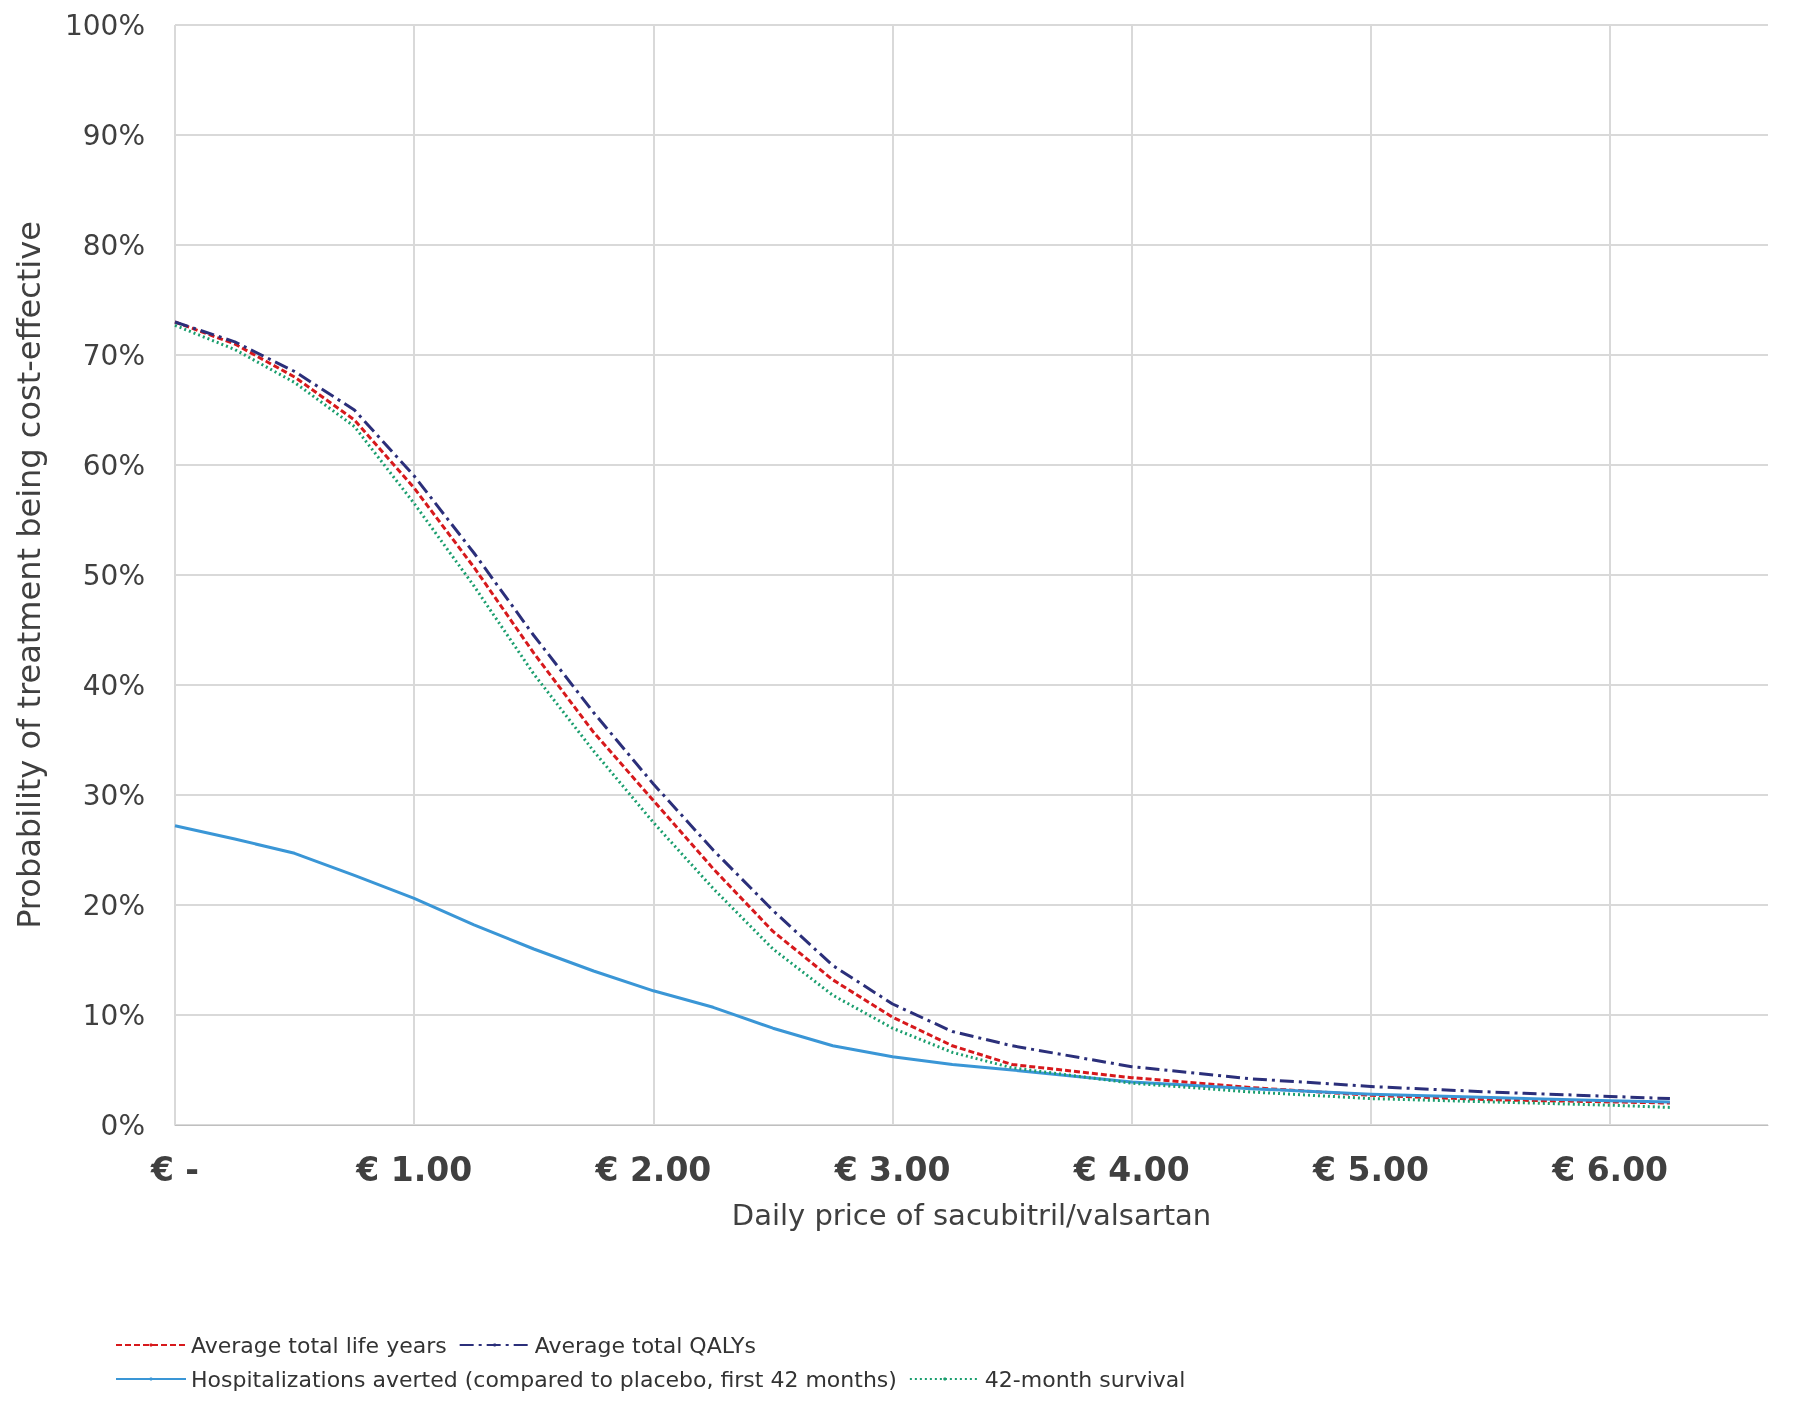 The width and height of the screenshot is (1798, 1415). I want to click on legend-label: Average total life years, so click(319, 1345).